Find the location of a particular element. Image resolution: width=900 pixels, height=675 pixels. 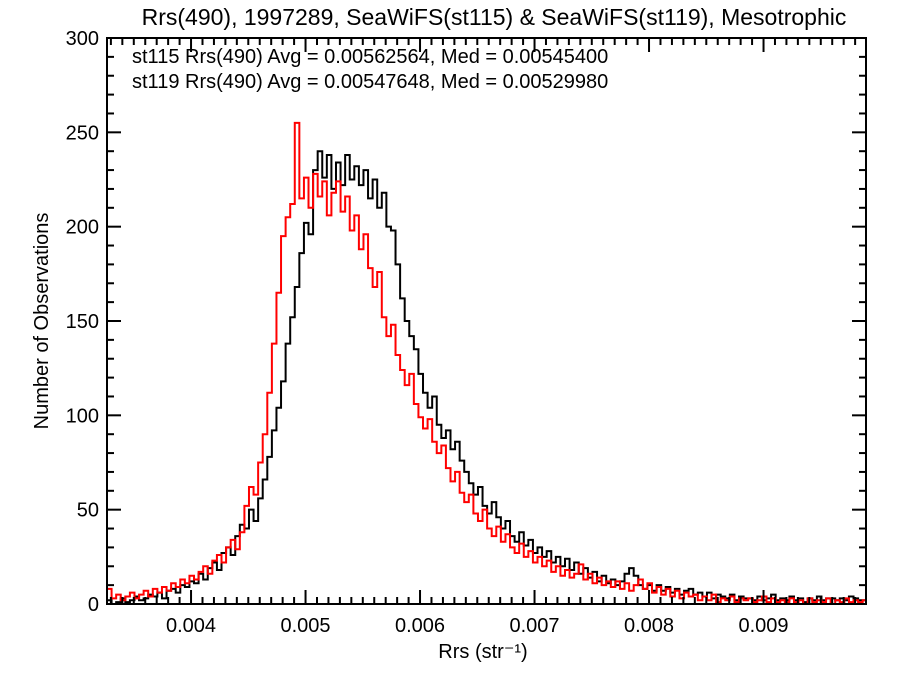

x-tick-label: 0.007 is located at coordinates (534, 626).